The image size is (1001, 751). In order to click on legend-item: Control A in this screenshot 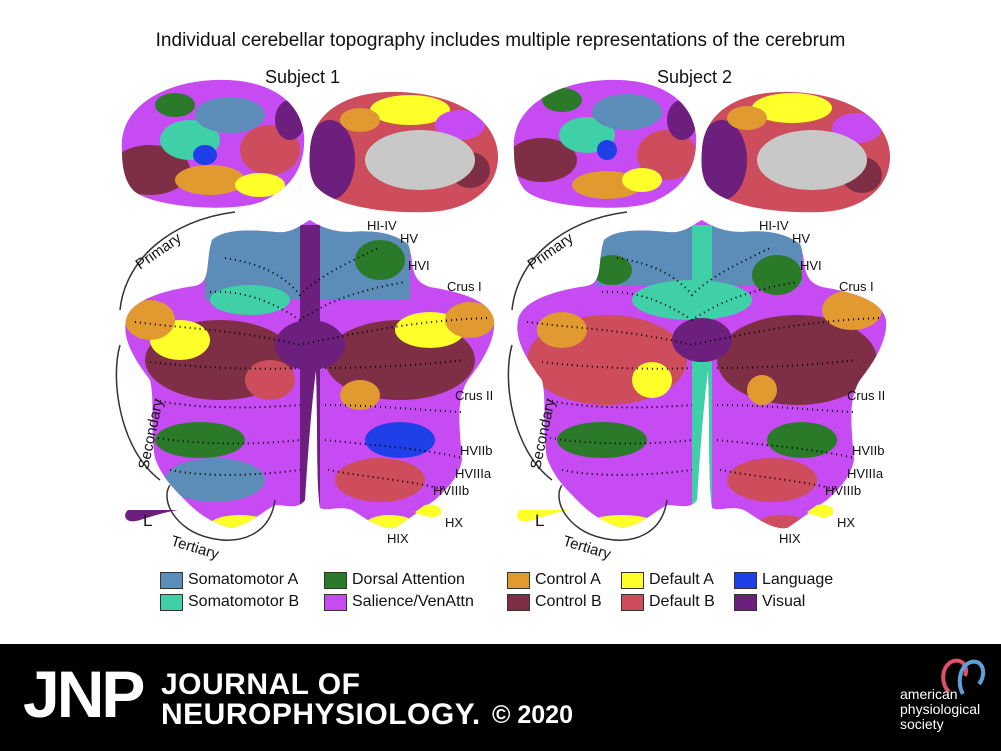, I will do `click(554, 580)`.